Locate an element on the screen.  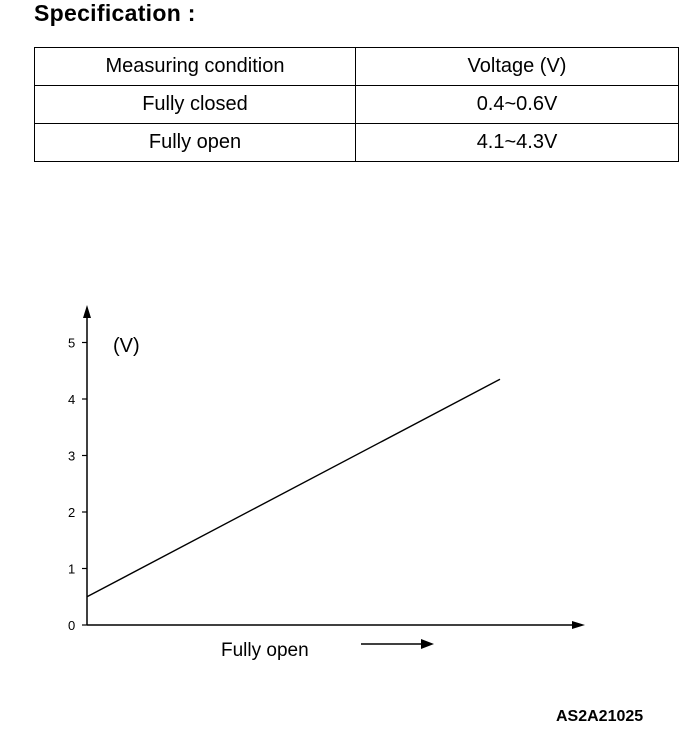
y-tick-label: 3 is located at coordinates (71, 456).